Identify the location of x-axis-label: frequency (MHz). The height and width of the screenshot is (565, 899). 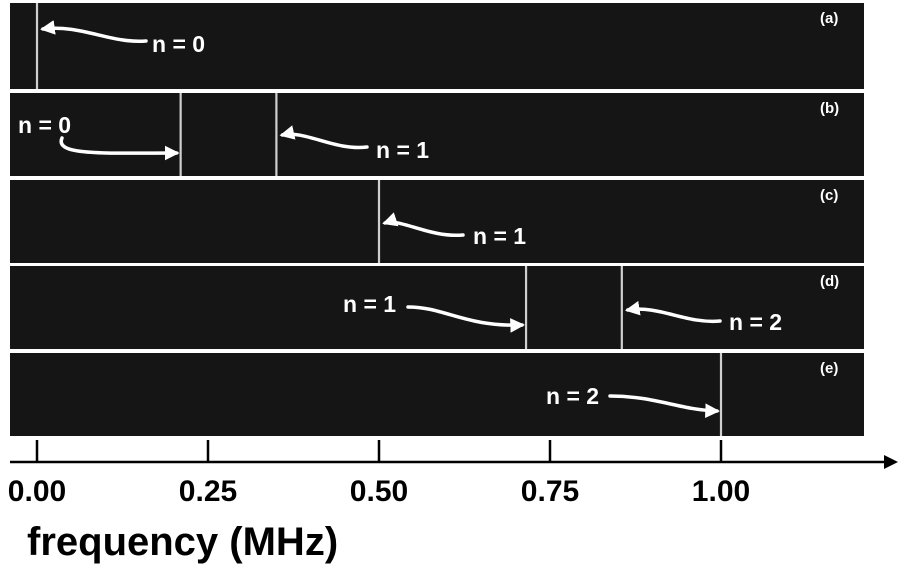
(182, 542).